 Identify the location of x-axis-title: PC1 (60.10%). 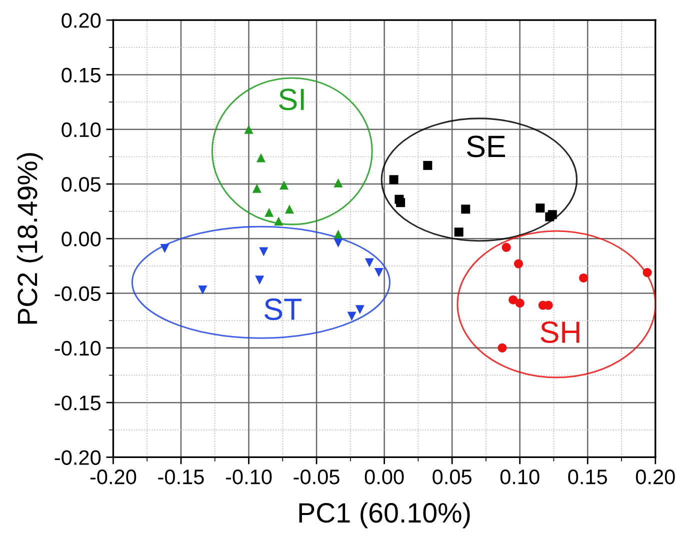
(384, 515).